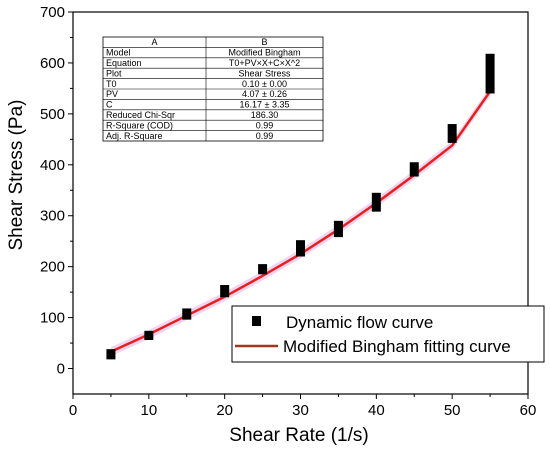 This screenshot has width=550, height=452. What do you see at coordinates (148, 410) in the screenshot?
I see `x-tick-label: 10` at bounding box center [148, 410].